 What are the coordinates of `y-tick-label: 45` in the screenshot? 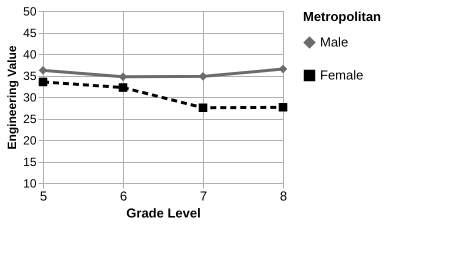 It's located at (30, 33).